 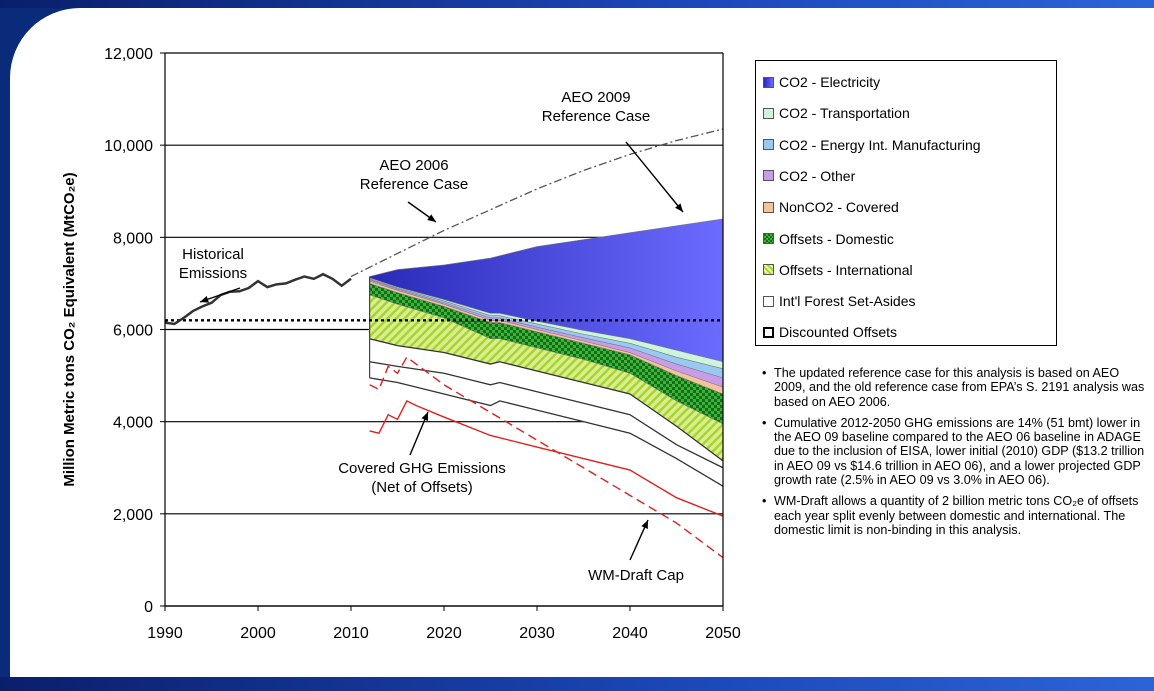 What do you see at coordinates (846, 269) in the screenshot?
I see `legend-label: Offsets - International` at bounding box center [846, 269].